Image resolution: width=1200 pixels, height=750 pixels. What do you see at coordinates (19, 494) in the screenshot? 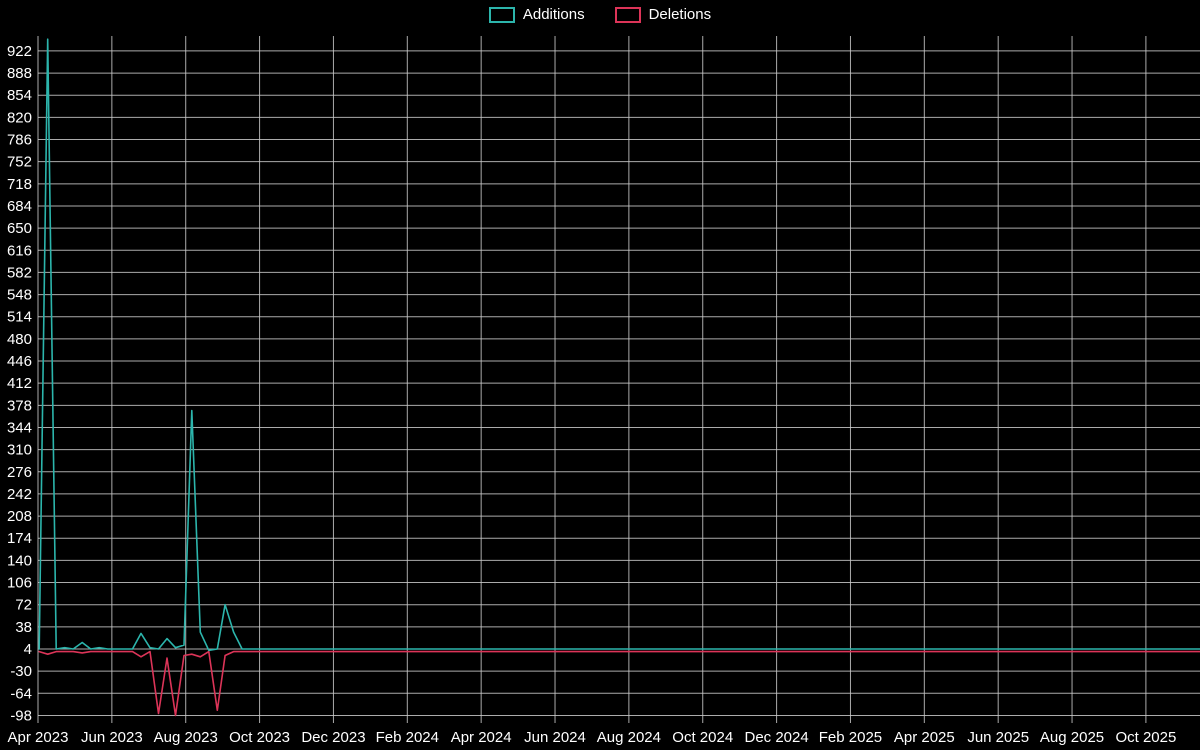
I see `y-axis-tick-label: 242` at bounding box center [19, 494].